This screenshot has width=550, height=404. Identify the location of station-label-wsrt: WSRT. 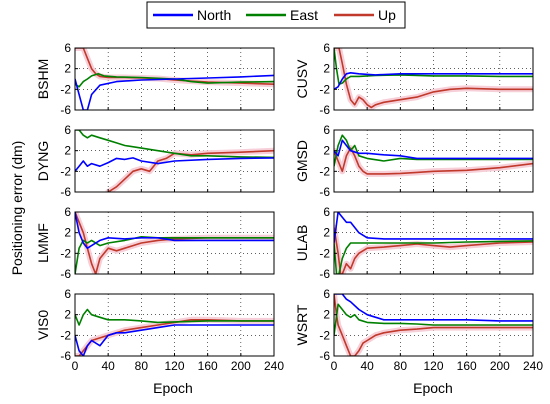
(302, 324).